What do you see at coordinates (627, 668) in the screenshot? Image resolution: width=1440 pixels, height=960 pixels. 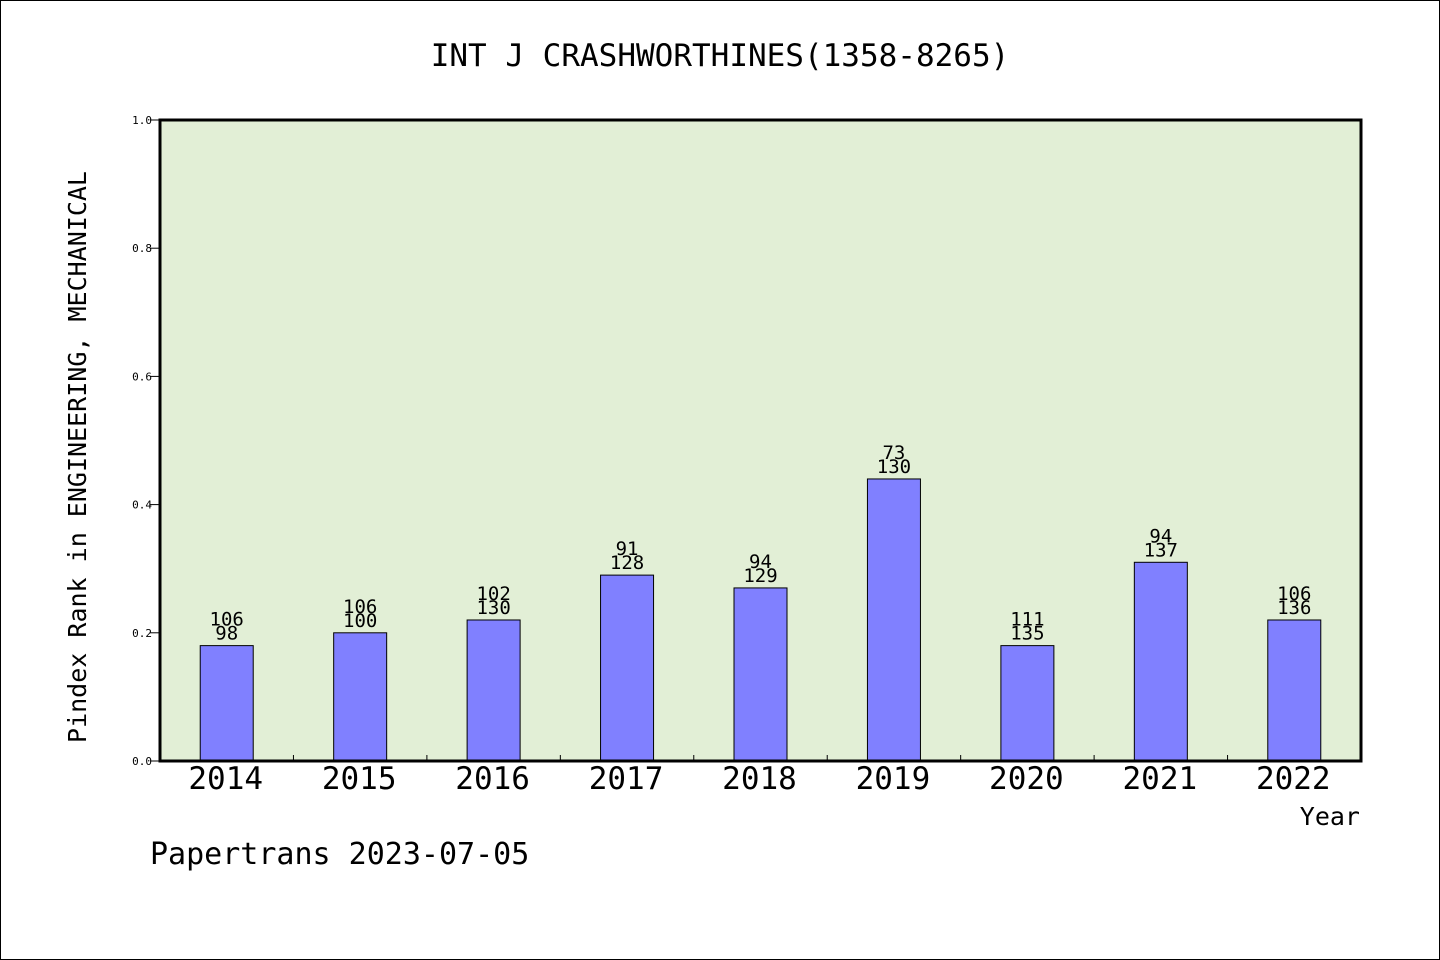 I see `bar-2017` at bounding box center [627, 668].